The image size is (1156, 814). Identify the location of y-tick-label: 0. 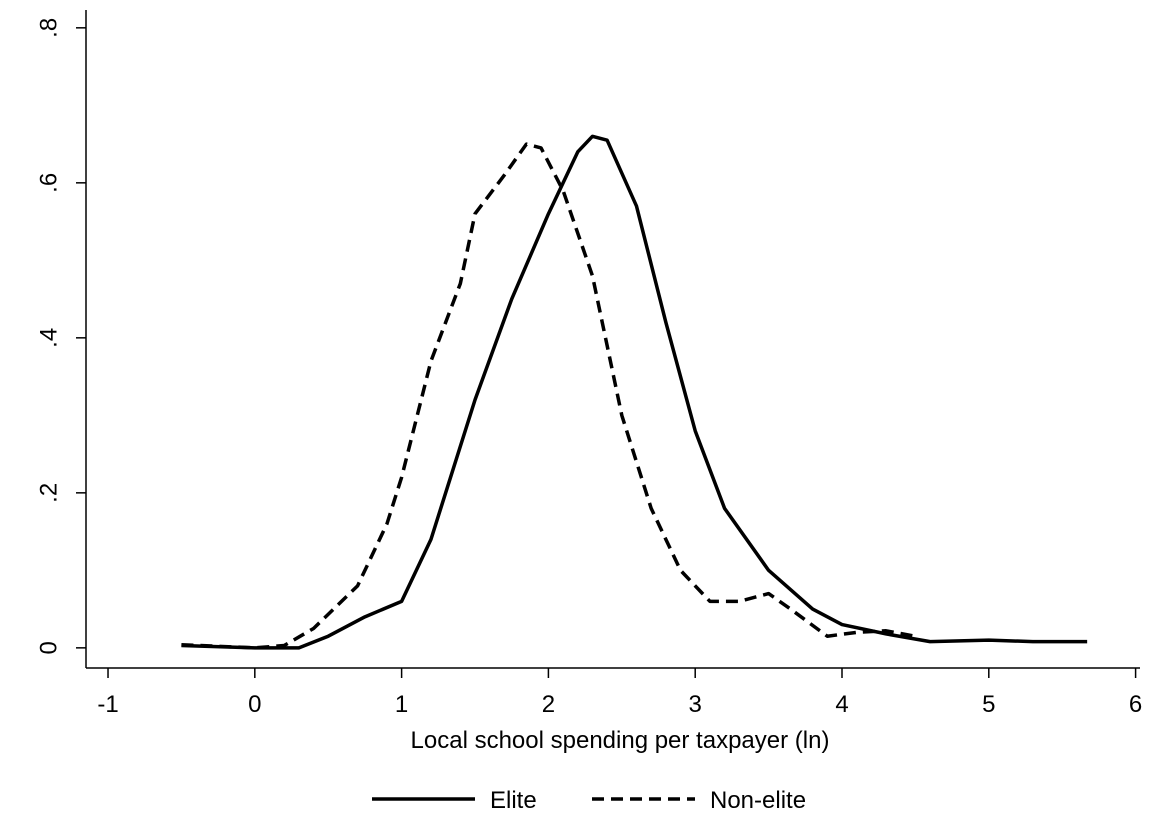
(48, 647).